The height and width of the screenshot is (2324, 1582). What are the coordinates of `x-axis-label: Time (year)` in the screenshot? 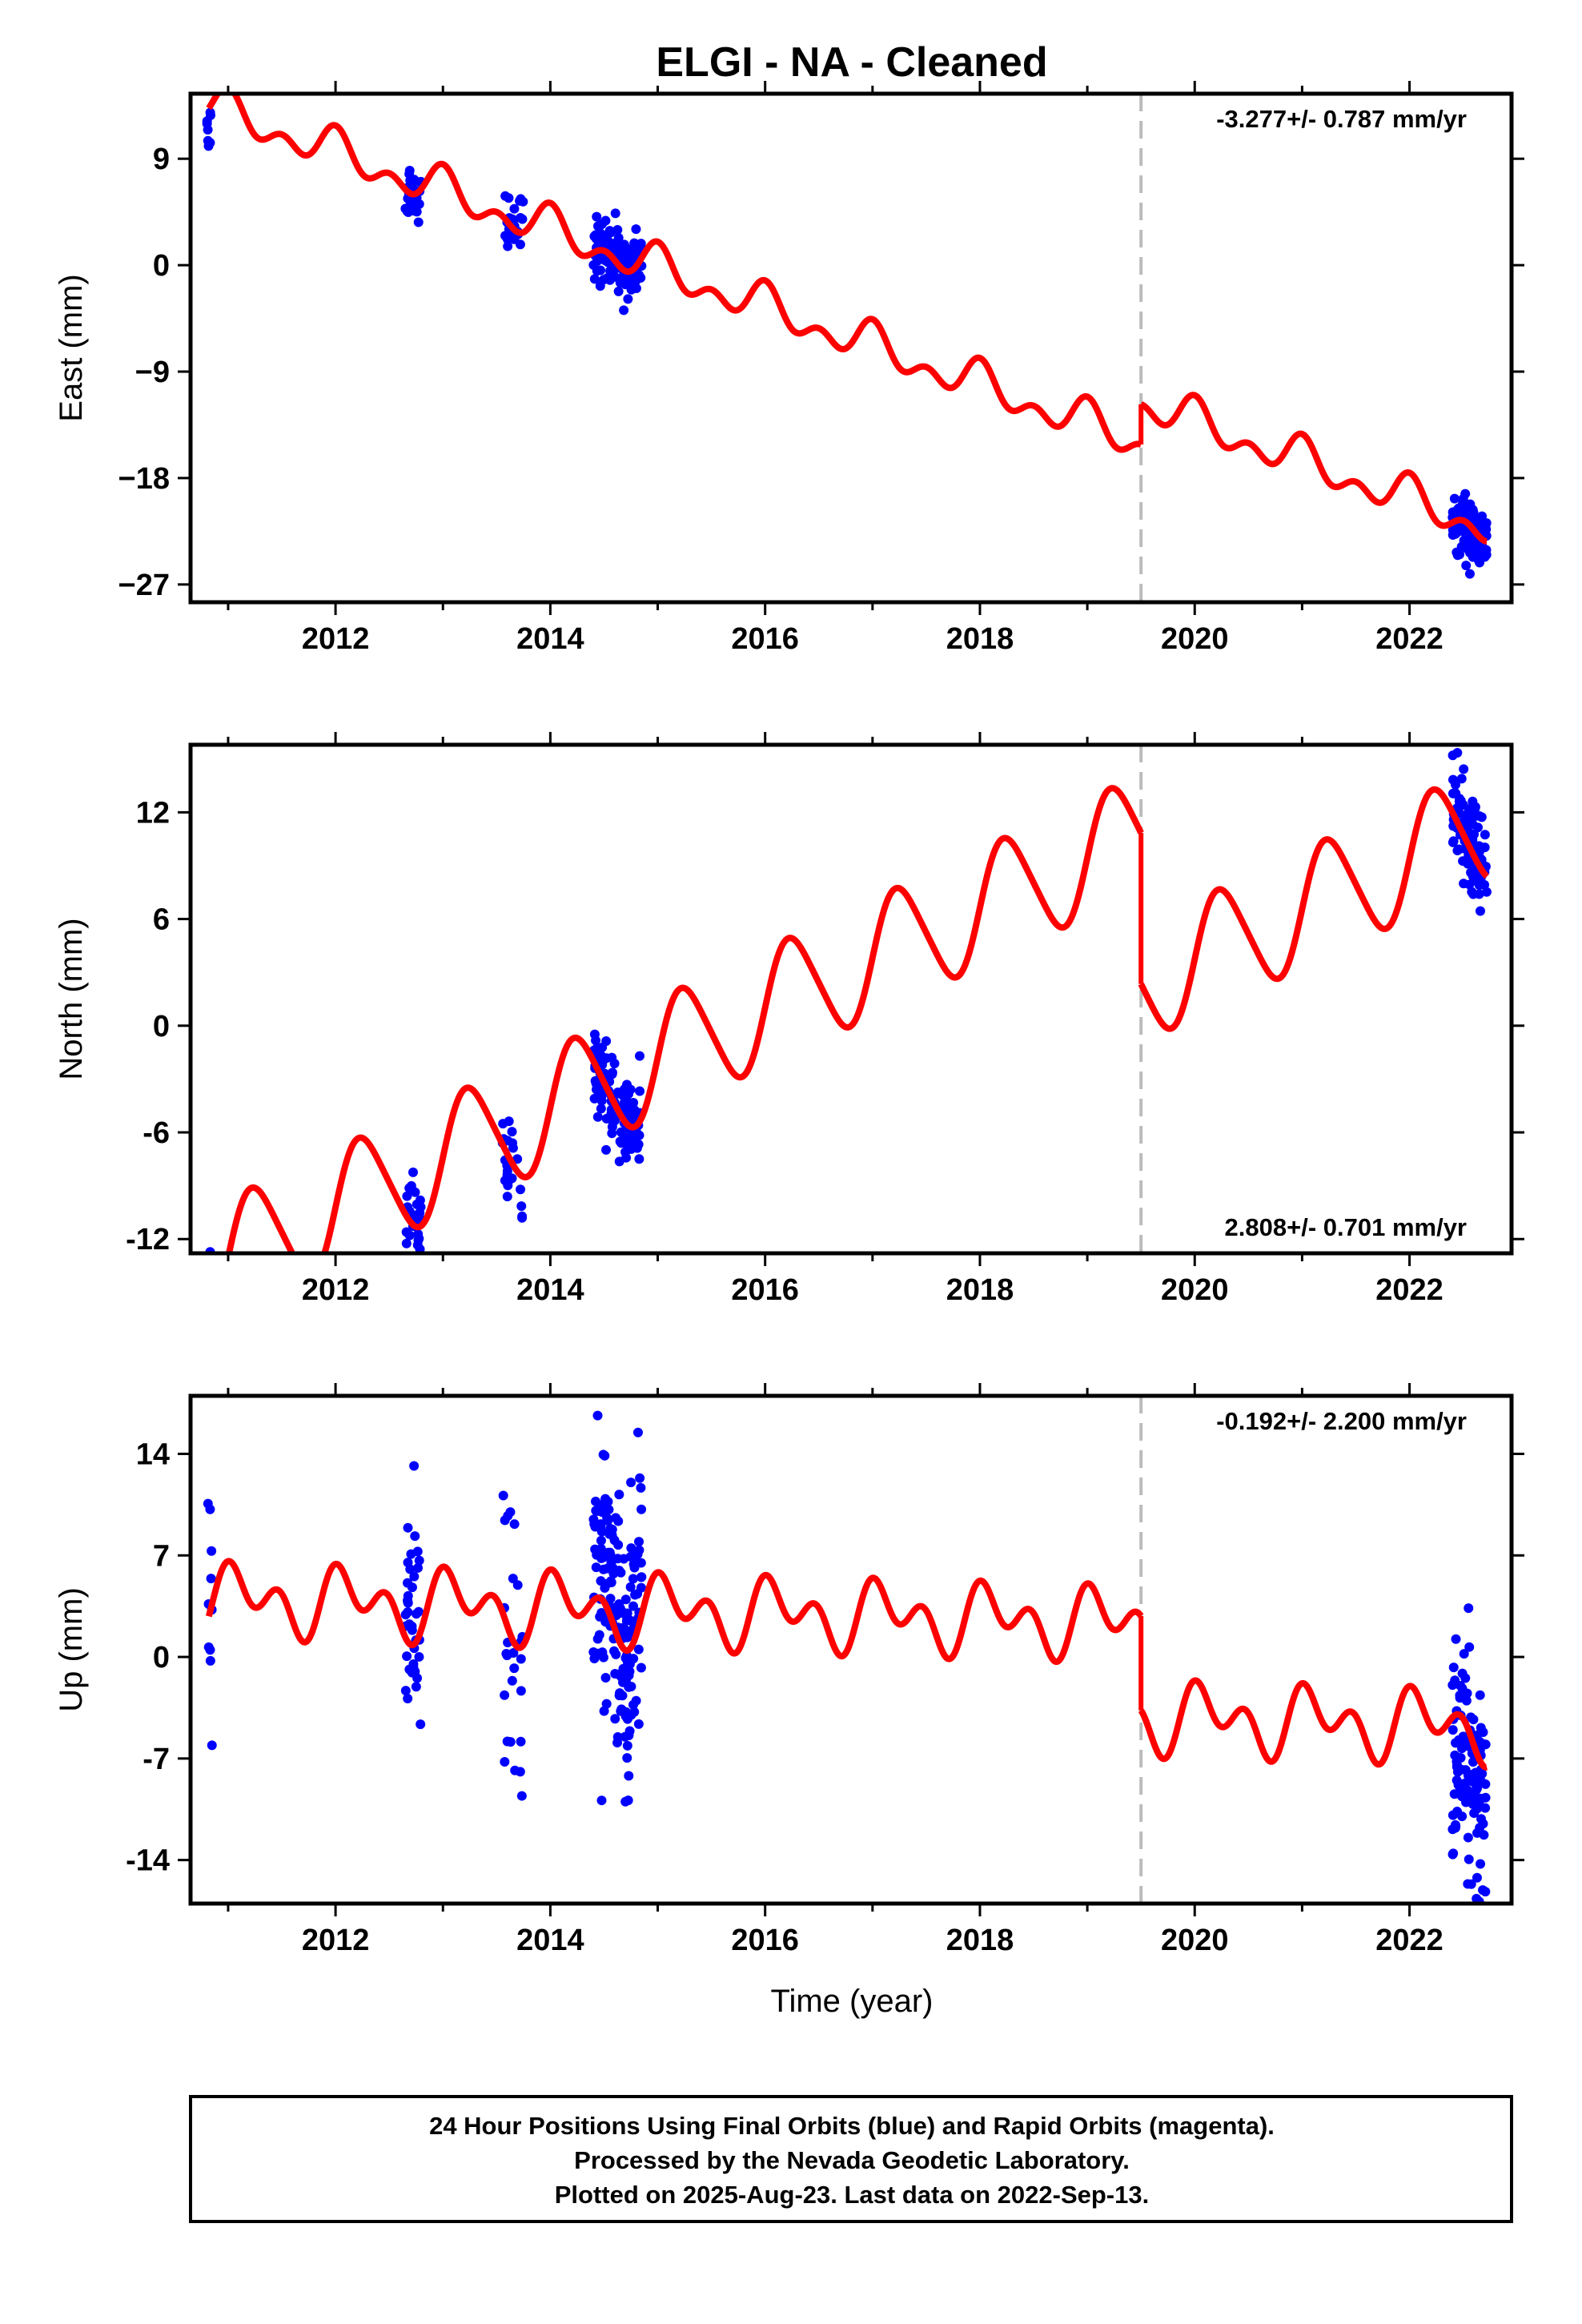 It's located at (852, 2001).